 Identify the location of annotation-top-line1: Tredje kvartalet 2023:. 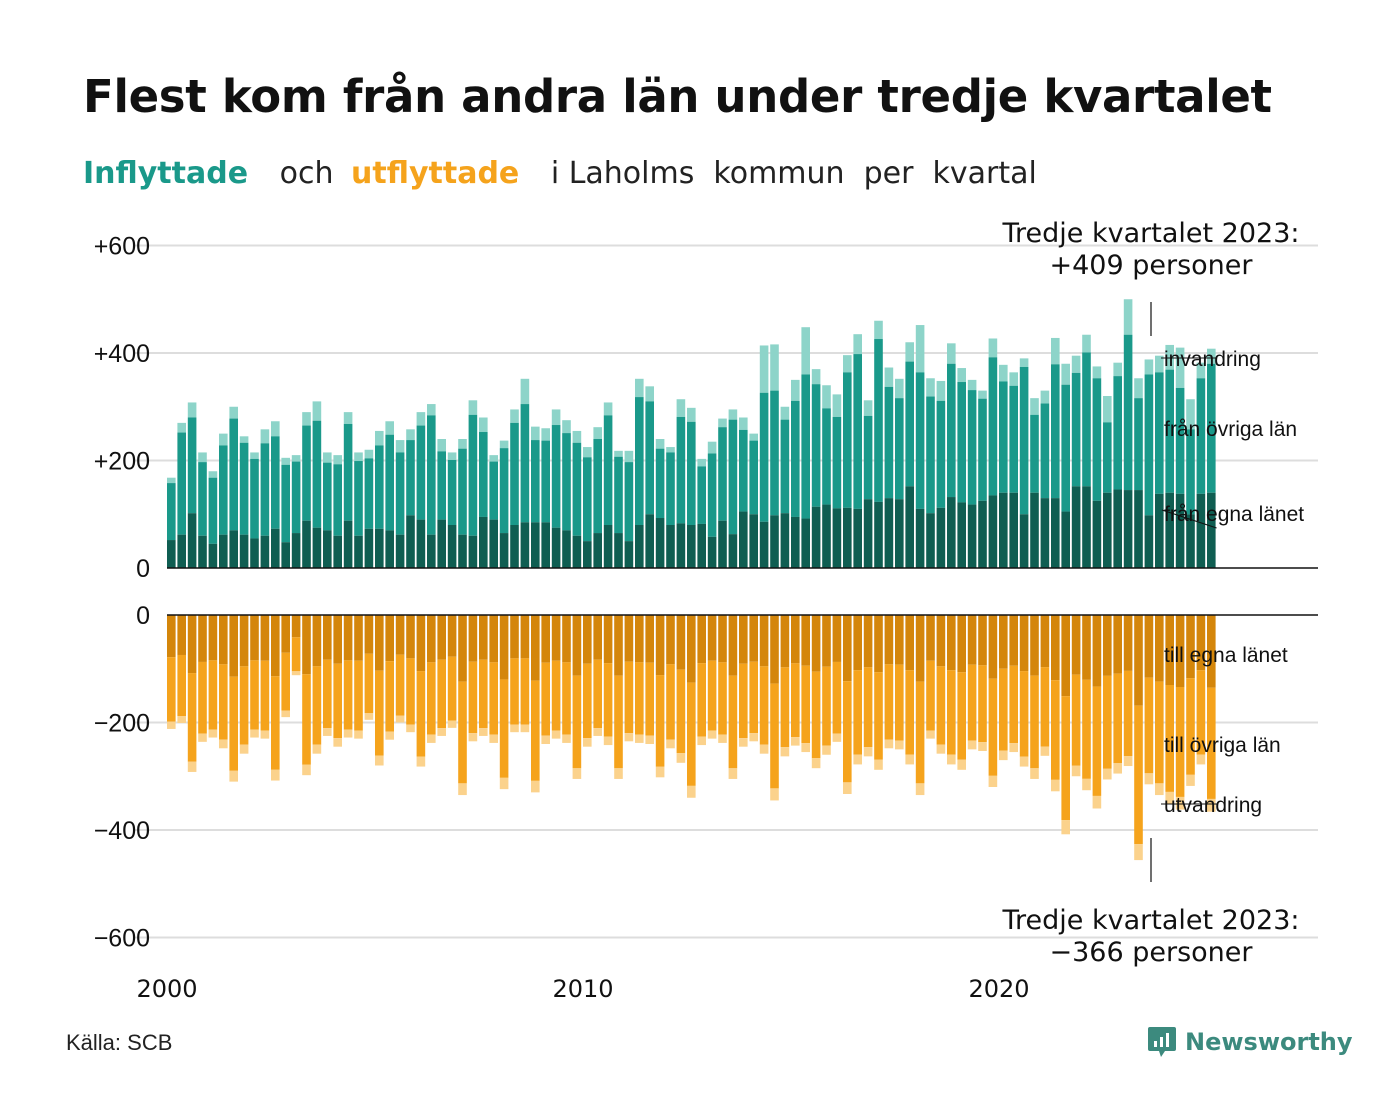
(1151, 233).